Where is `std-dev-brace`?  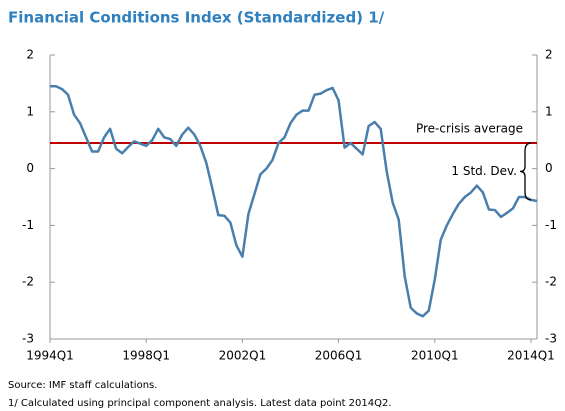 std-dev-brace is located at coordinates (525, 171).